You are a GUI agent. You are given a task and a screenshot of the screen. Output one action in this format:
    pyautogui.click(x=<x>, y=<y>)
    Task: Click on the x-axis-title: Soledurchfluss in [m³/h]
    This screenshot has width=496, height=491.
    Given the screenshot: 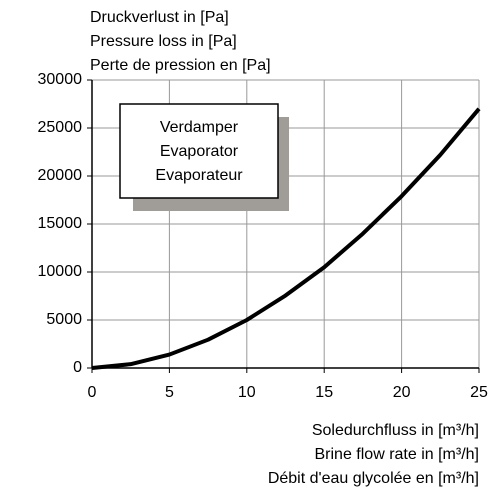 What is the action you would take?
    pyautogui.click(x=395, y=430)
    